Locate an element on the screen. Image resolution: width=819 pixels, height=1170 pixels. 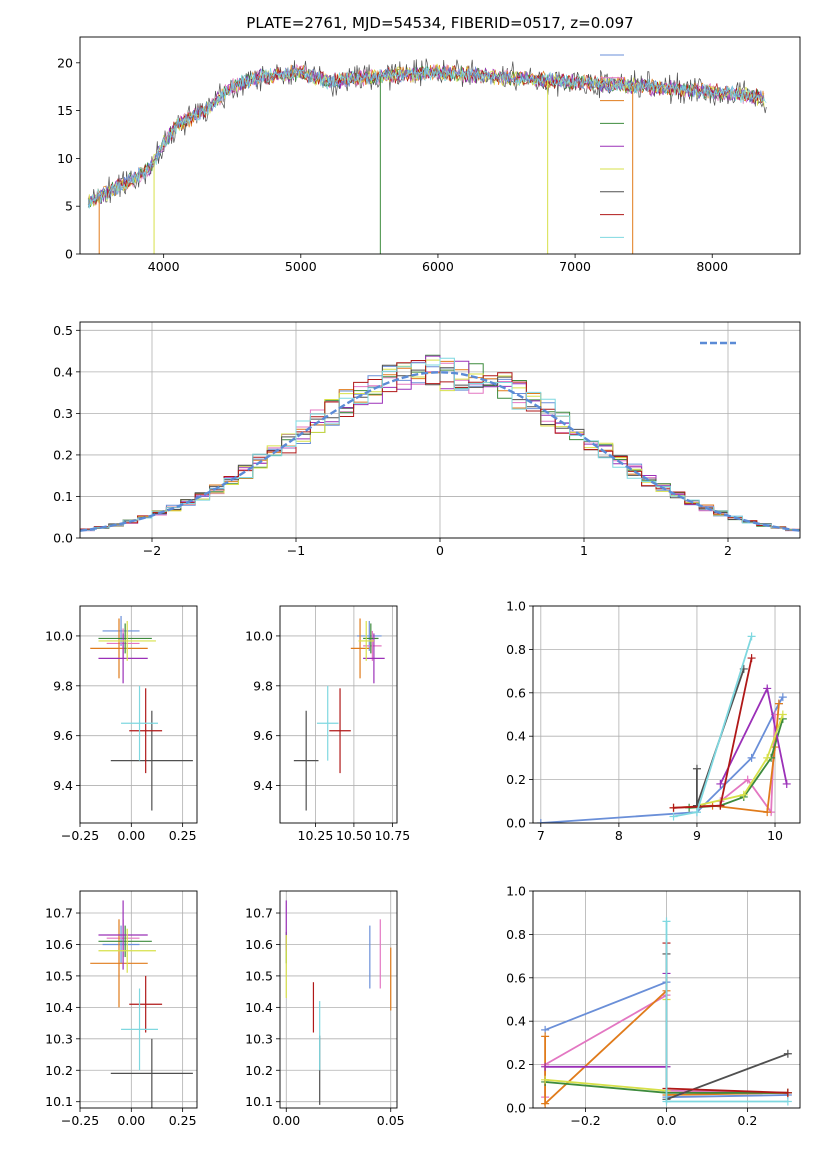
y-tick-label: 10.5 is located at coordinates (259, 975).